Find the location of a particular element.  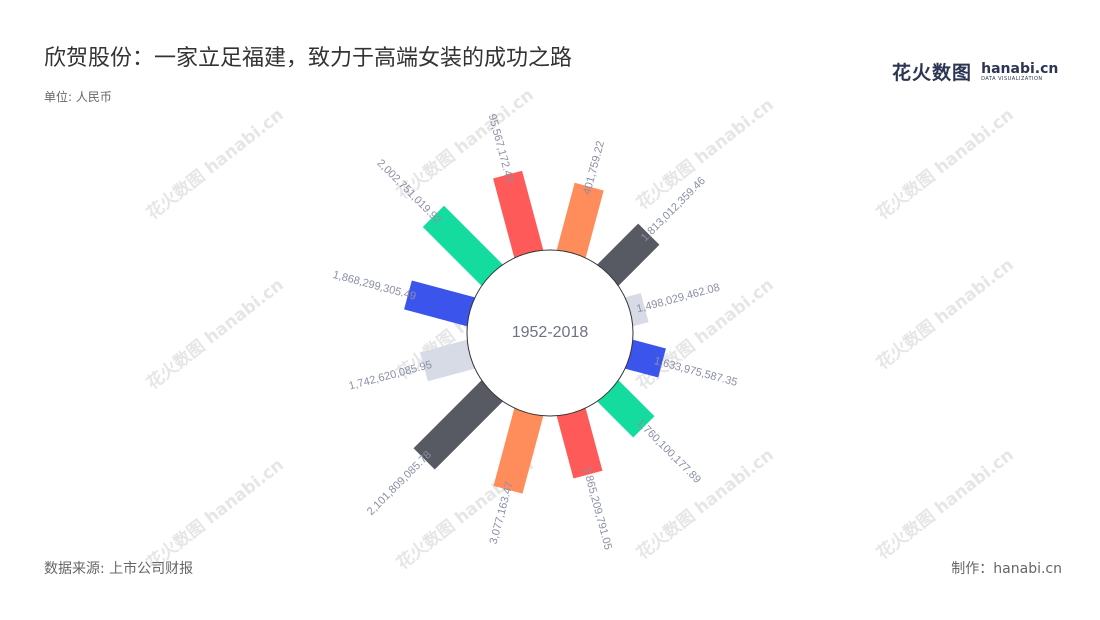

credit-note: 制作：hanabi.cn is located at coordinates (1006, 569).